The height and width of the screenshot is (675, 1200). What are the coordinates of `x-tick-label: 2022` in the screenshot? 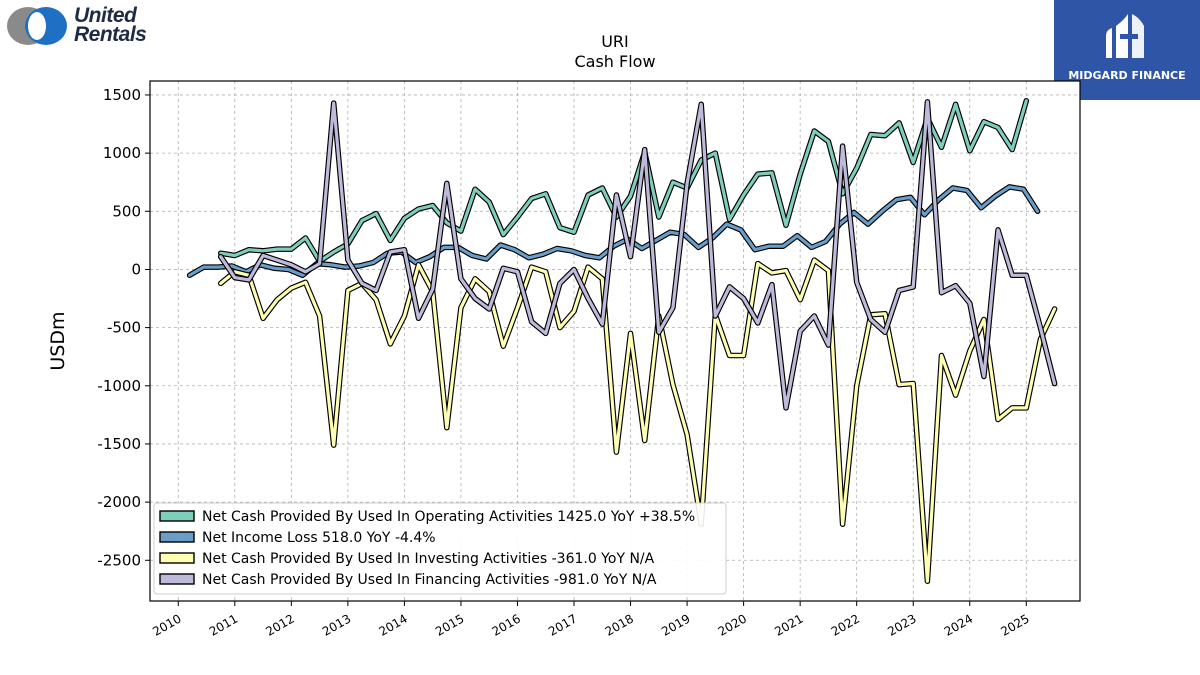 It's located at (845, 624).